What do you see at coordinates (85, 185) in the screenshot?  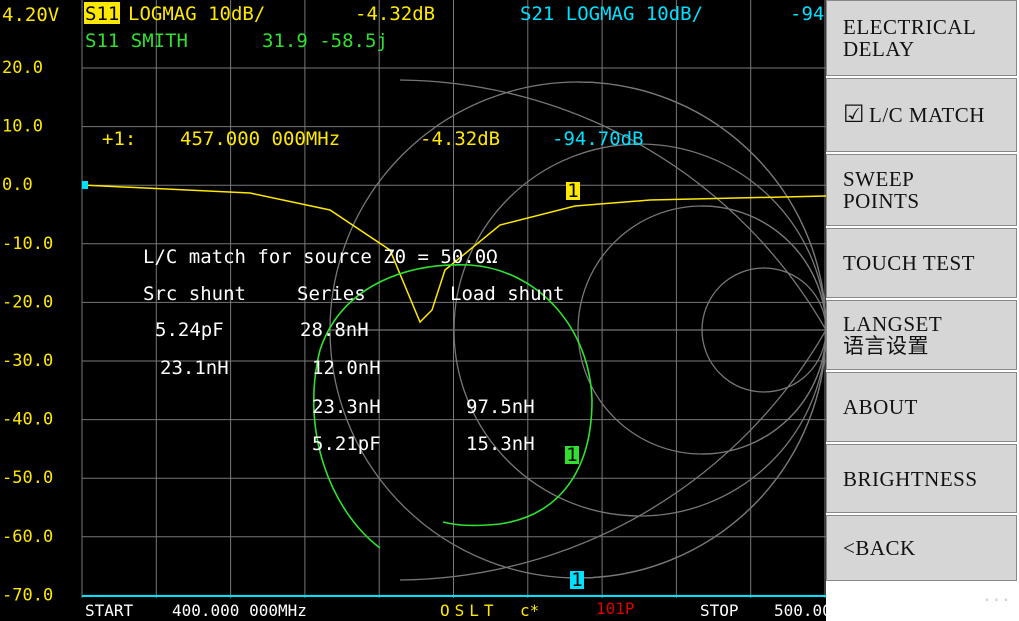 I see `reference-marker` at bounding box center [85, 185].